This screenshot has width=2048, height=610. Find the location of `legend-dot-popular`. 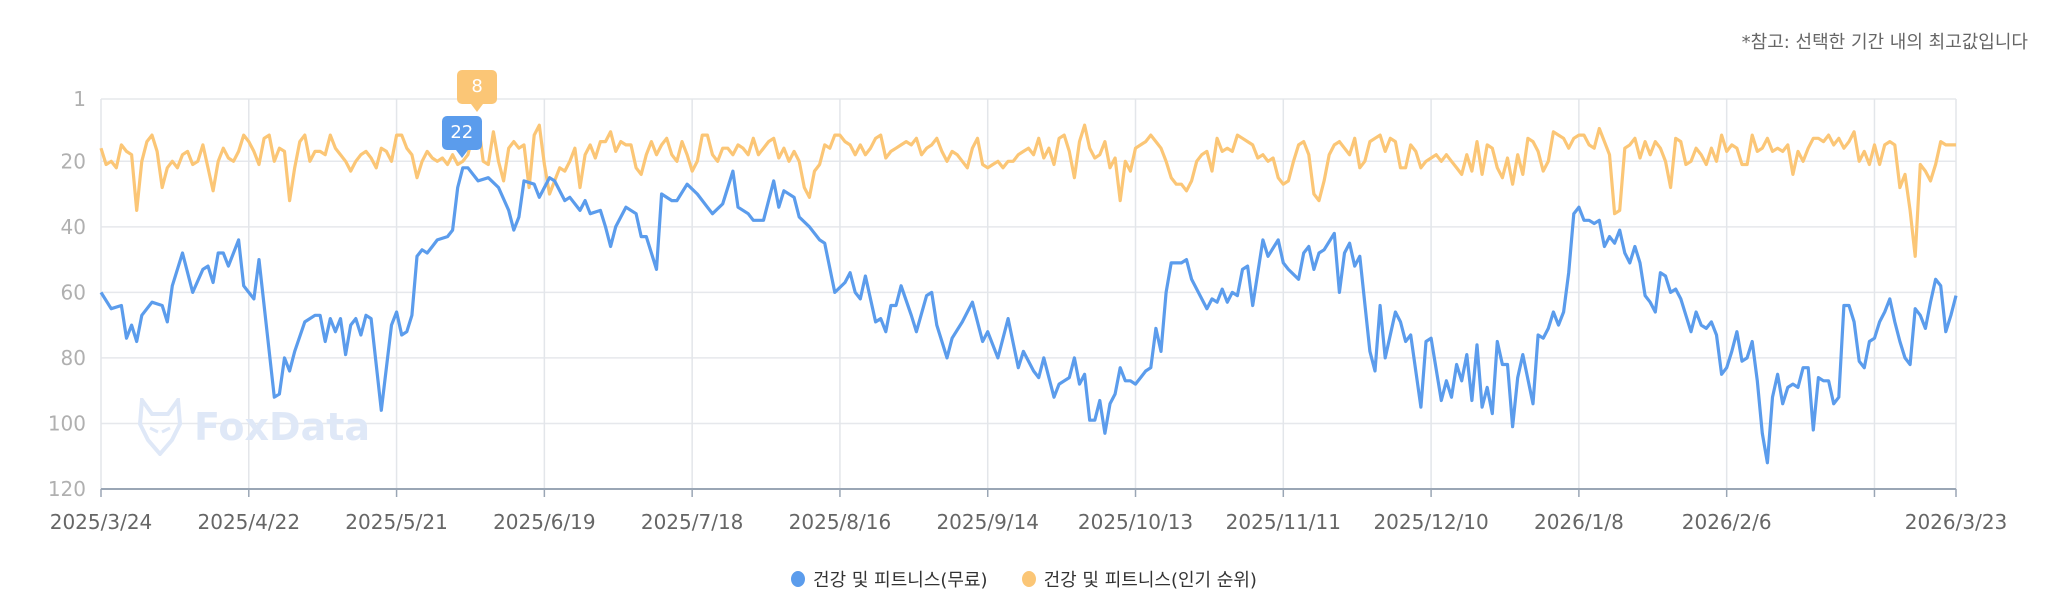

legend-dot-popular is located at coordinates (1028, 579).